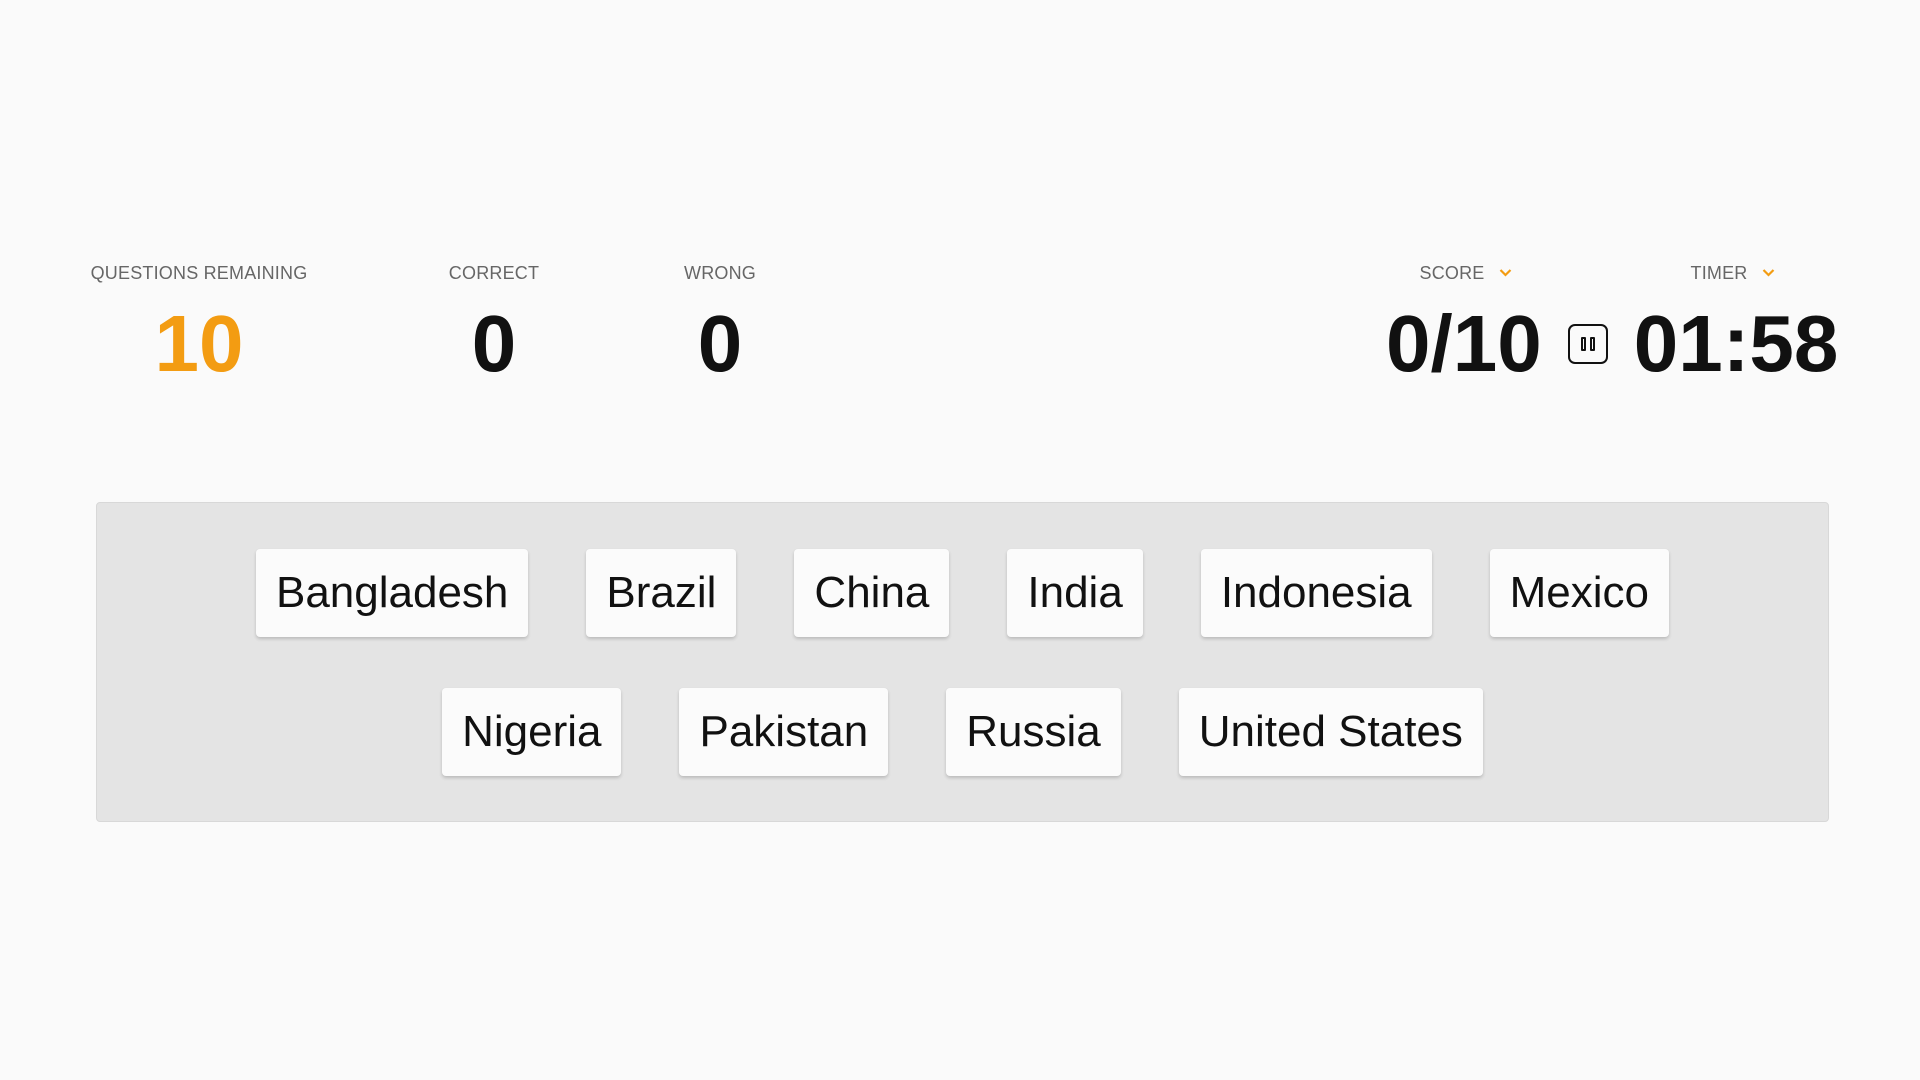 Image resolution: width=1920 pixels, height=1080 pixels. I want to click on score-label: SCORE, so click(1452, 272).